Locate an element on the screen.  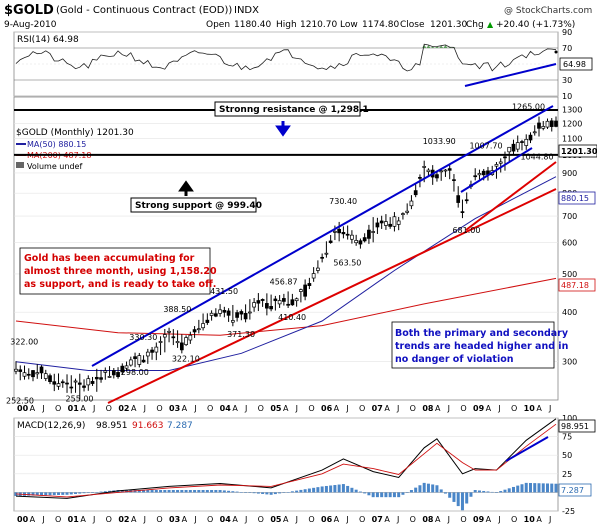
close-value: 1201.30 is located at coordinates (448, 25).